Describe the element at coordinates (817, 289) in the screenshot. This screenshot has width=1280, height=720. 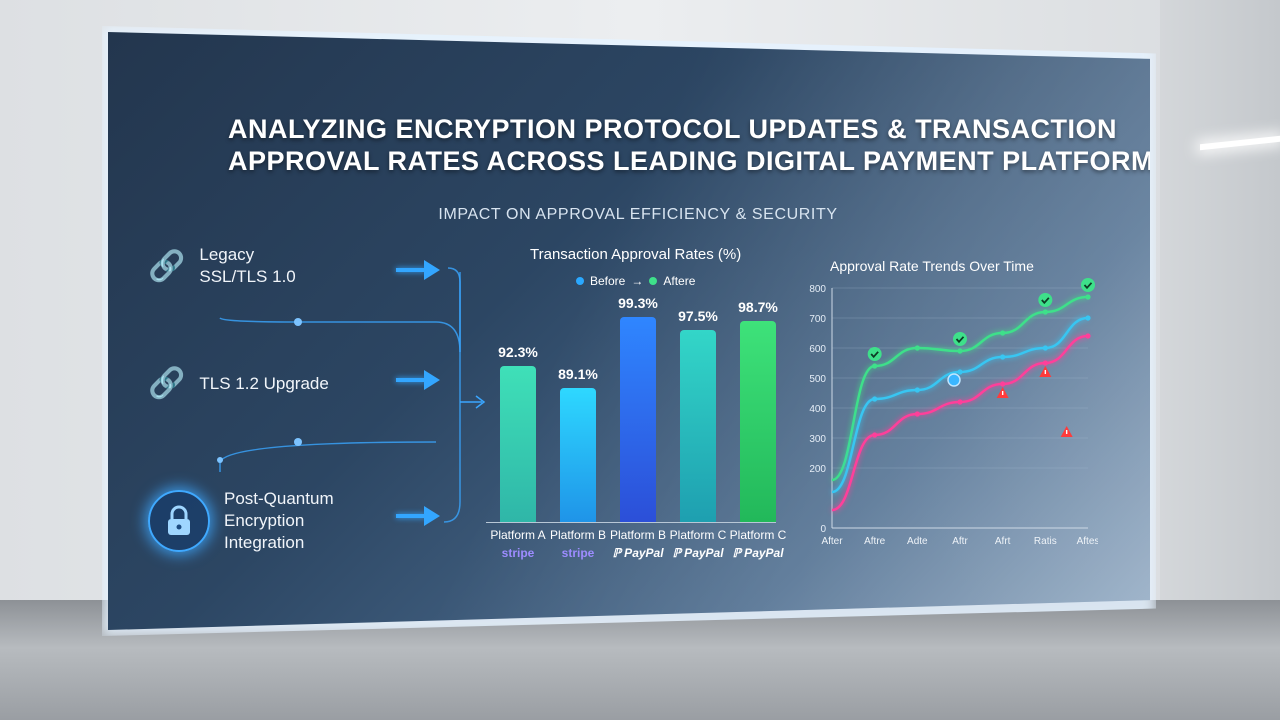
I see `y-tick-label: 800` at that location.